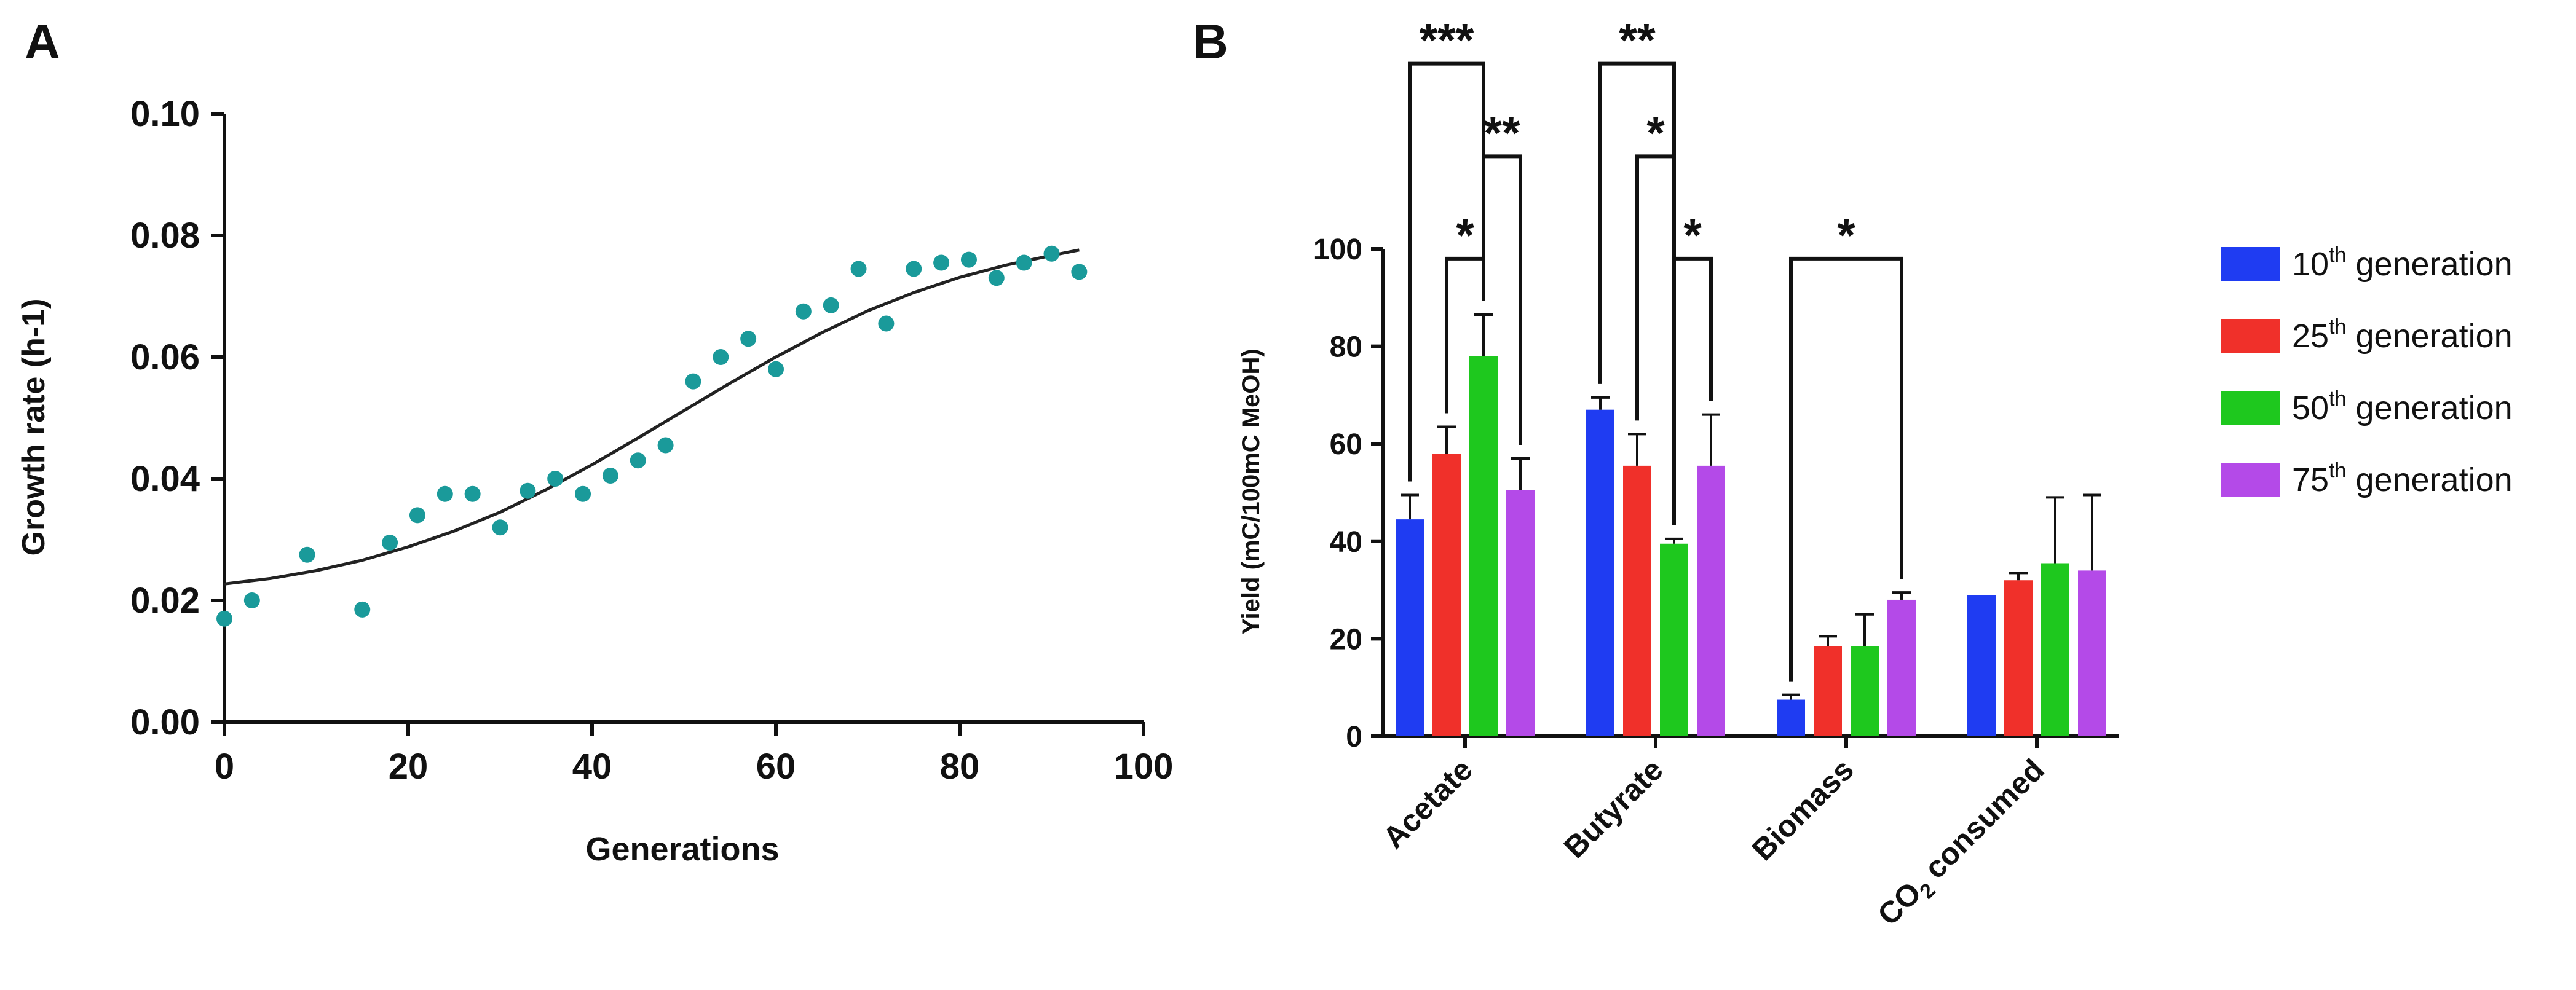 The image size is (2576, 990). I want to click on panel-label-b: B, so click(1210, 41).